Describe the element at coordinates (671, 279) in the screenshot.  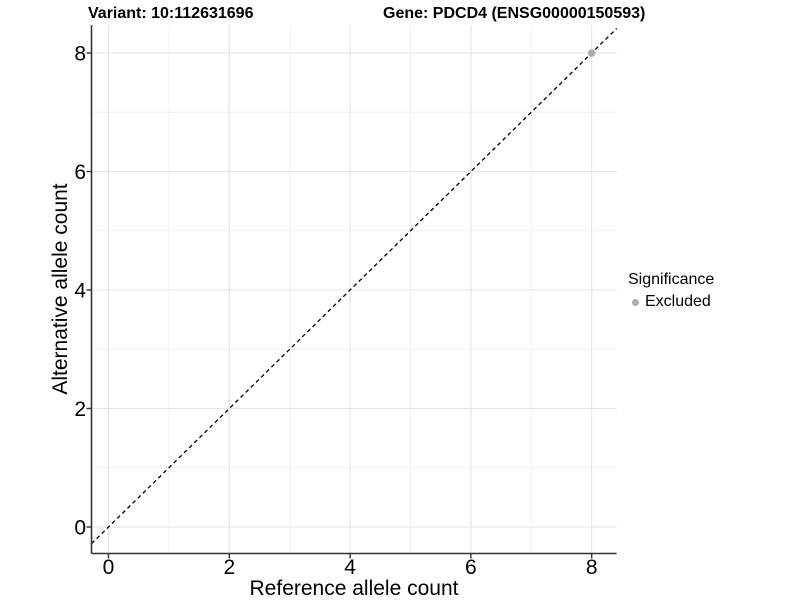
I see `legend-title: Significance` at that location.